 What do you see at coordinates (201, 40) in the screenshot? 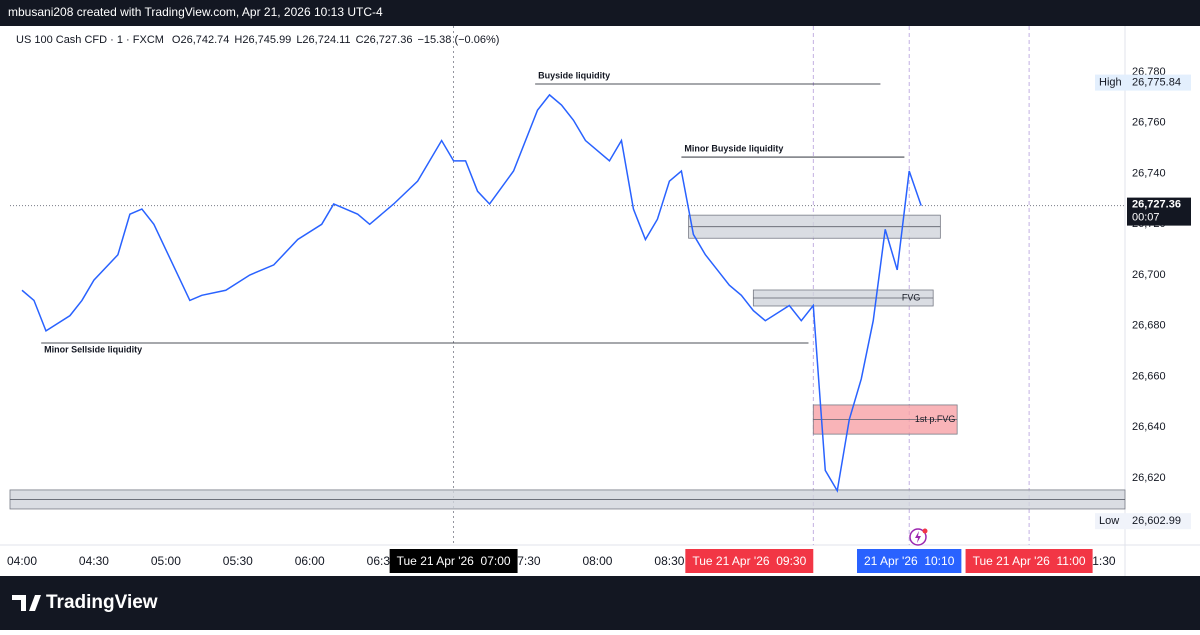
I see `ohlc-value: O26,742.74` at bounding box center [201, 40].